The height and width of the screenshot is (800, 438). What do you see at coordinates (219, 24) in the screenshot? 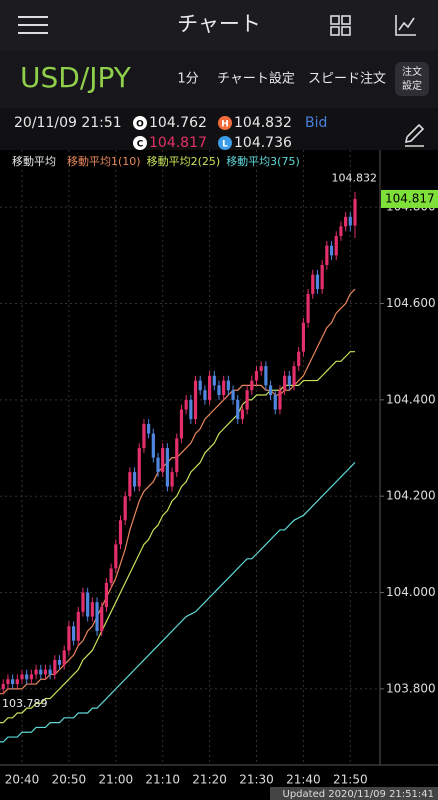
I see `page-title: チャート` at bounding box center [219, 24].